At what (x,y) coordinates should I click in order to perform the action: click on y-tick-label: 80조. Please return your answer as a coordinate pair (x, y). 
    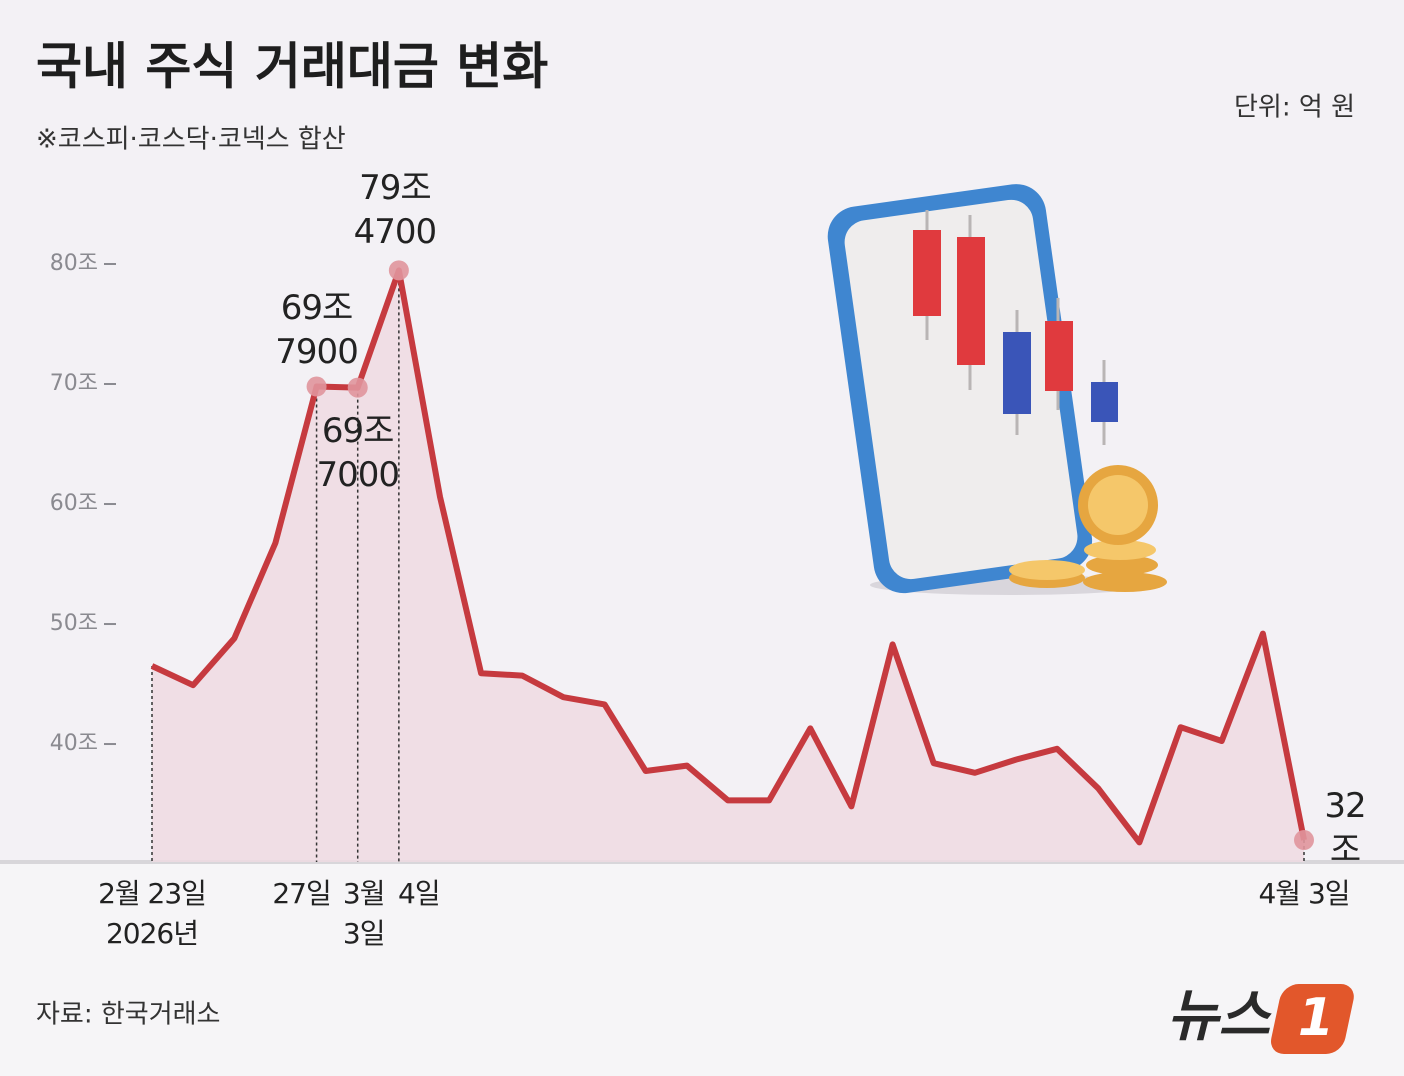
    Looking at the image, I should click on (74, 263).